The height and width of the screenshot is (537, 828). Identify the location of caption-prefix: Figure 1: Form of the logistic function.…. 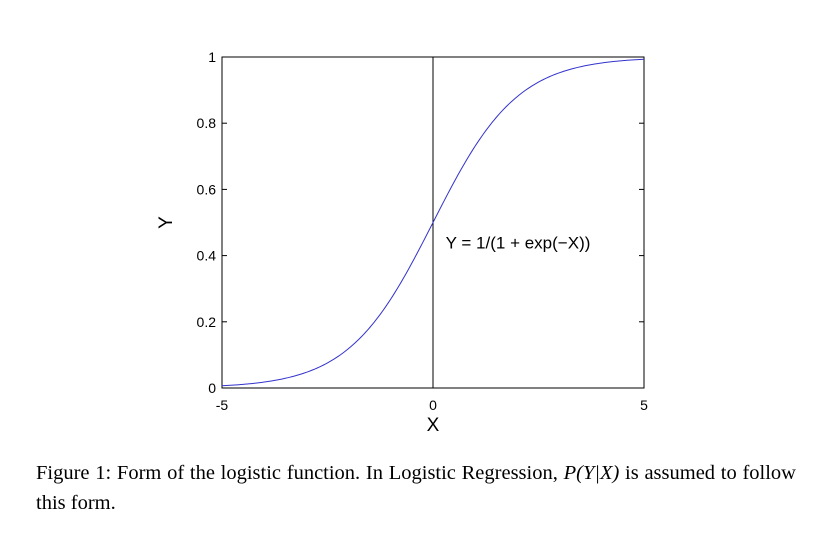
(300, 473).